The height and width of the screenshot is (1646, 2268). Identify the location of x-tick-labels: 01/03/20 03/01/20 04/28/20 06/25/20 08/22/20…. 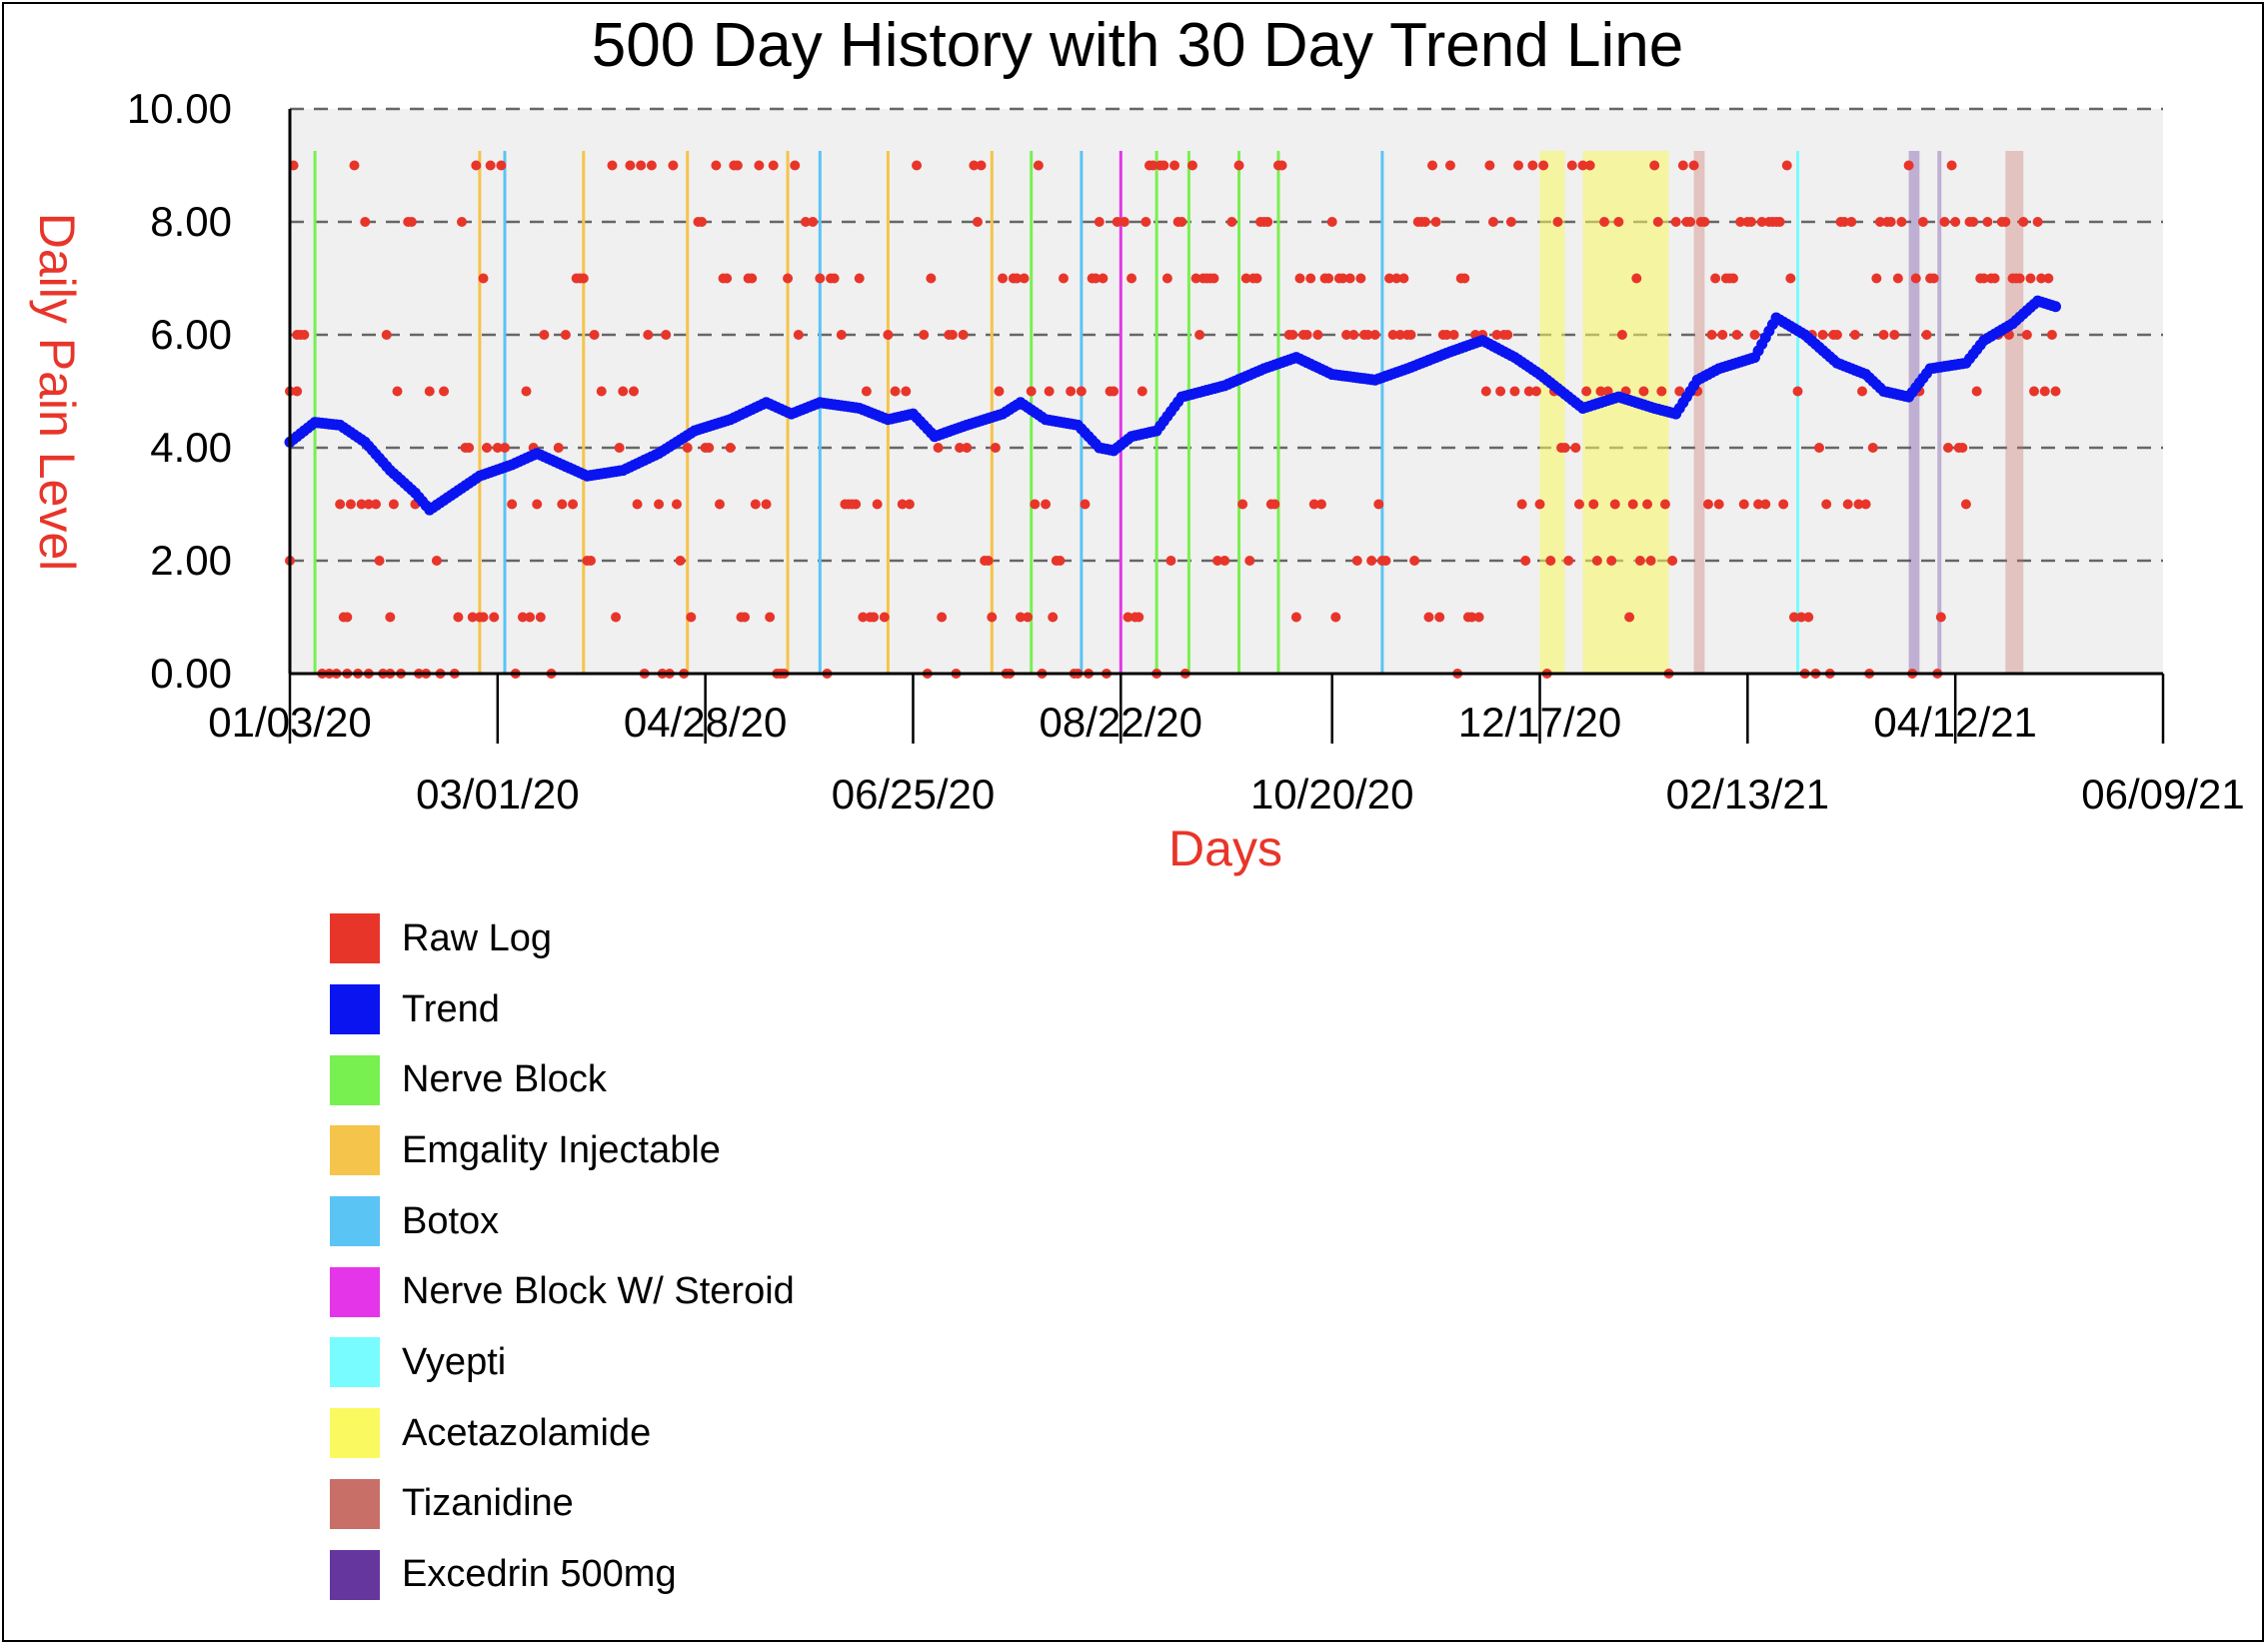
(1227, 758).